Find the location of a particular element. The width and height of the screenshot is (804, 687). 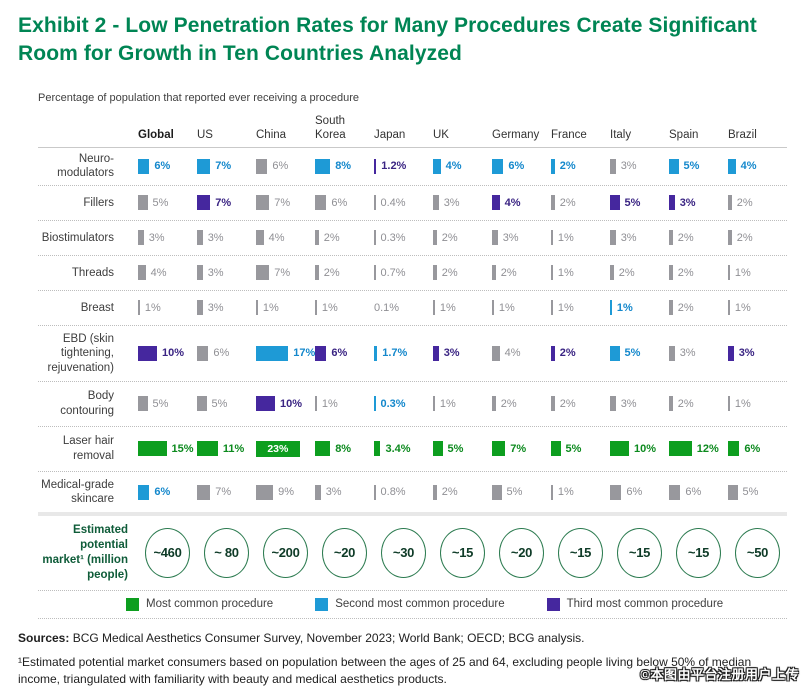

market-cell: ~ 80 is located at coordinates (226, 552).